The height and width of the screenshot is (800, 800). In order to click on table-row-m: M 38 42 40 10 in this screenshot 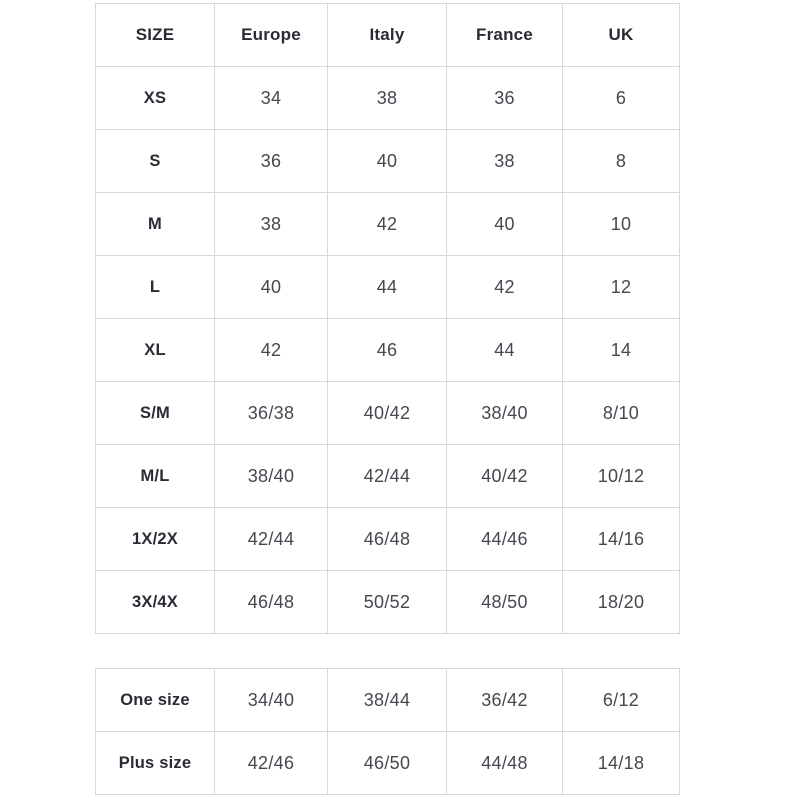, I will do `click(387, 224)`.